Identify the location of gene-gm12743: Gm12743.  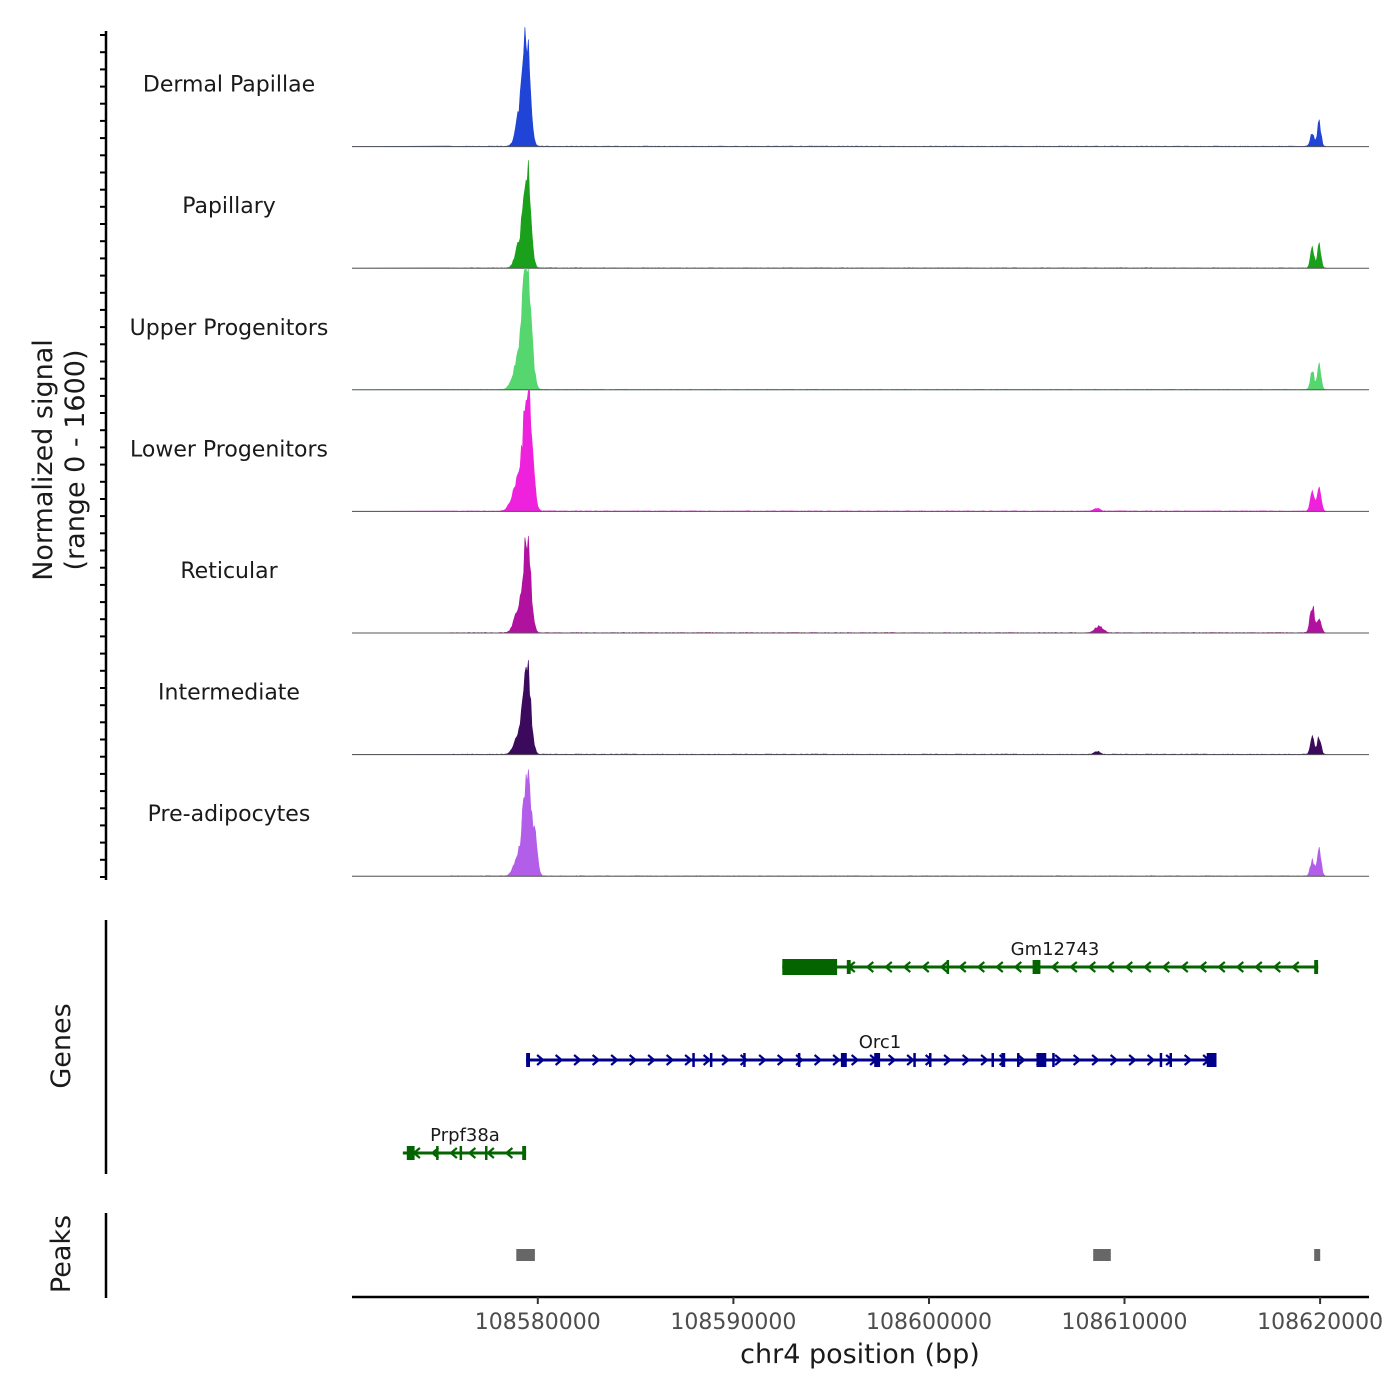
(1050, 957).